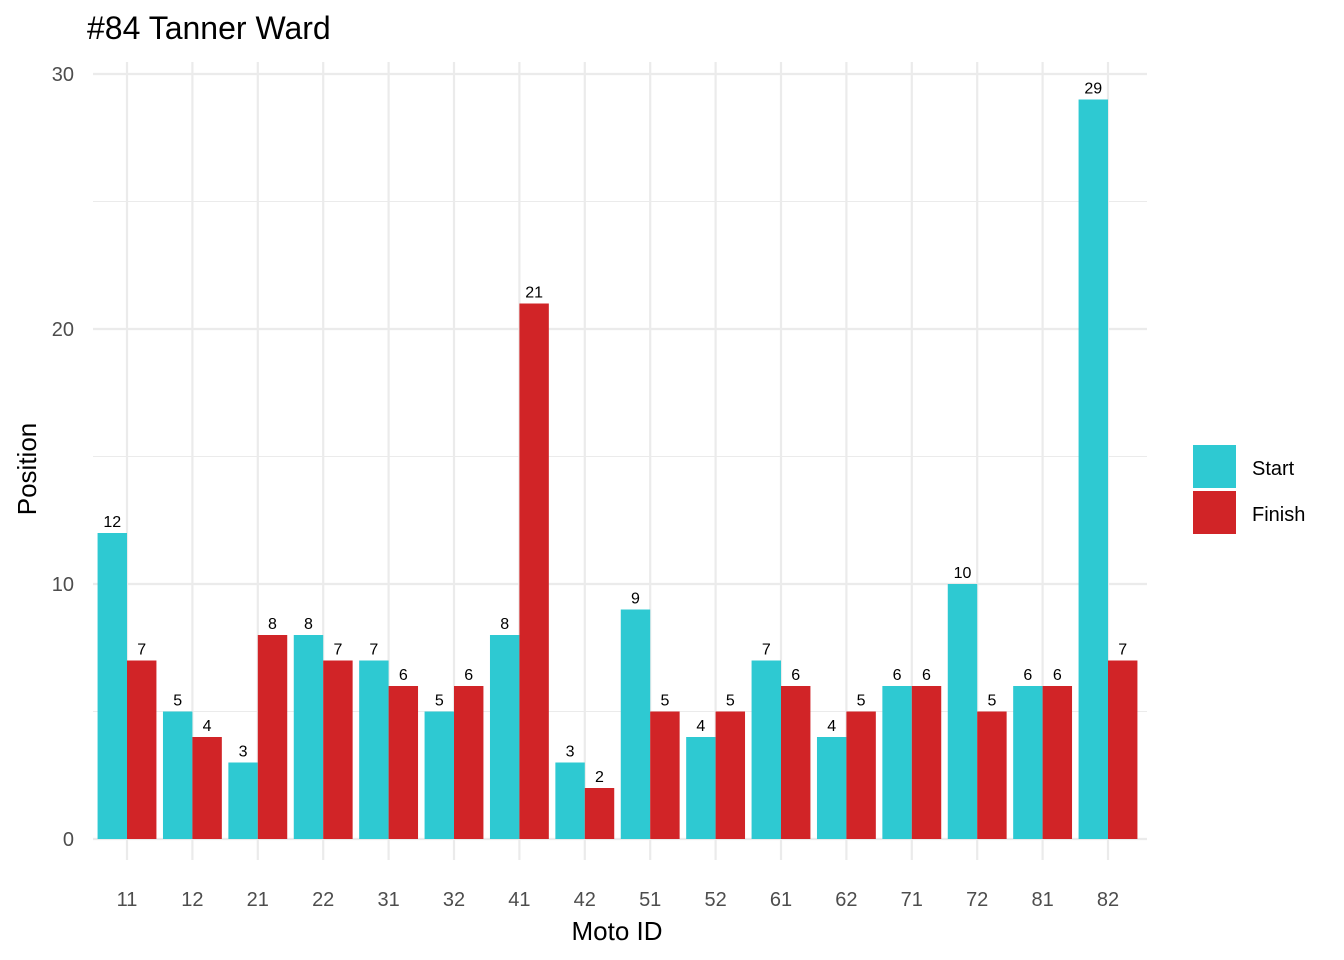 This screenshot has height=960, width=1344. What do you see at coordinates (504, 624) in the screenshot?
I see `data-label-start-41: 8` at bounding box center [504, 624].